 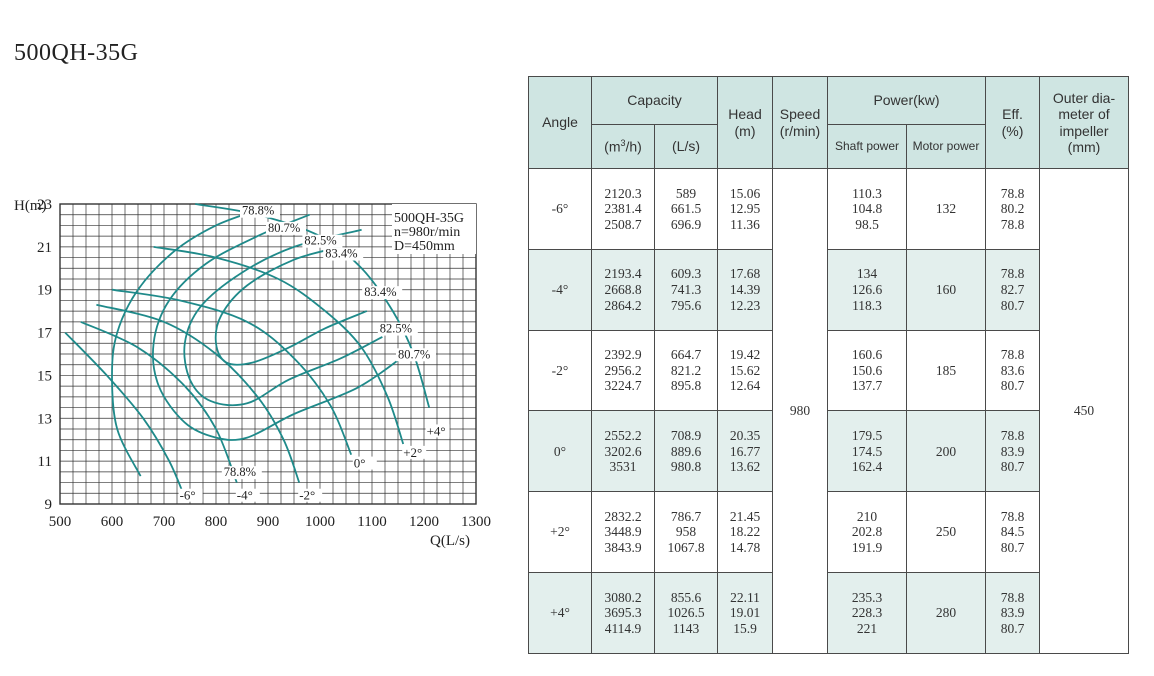 I want to click on y-tick-label: 21, so click(x=44, y=248).